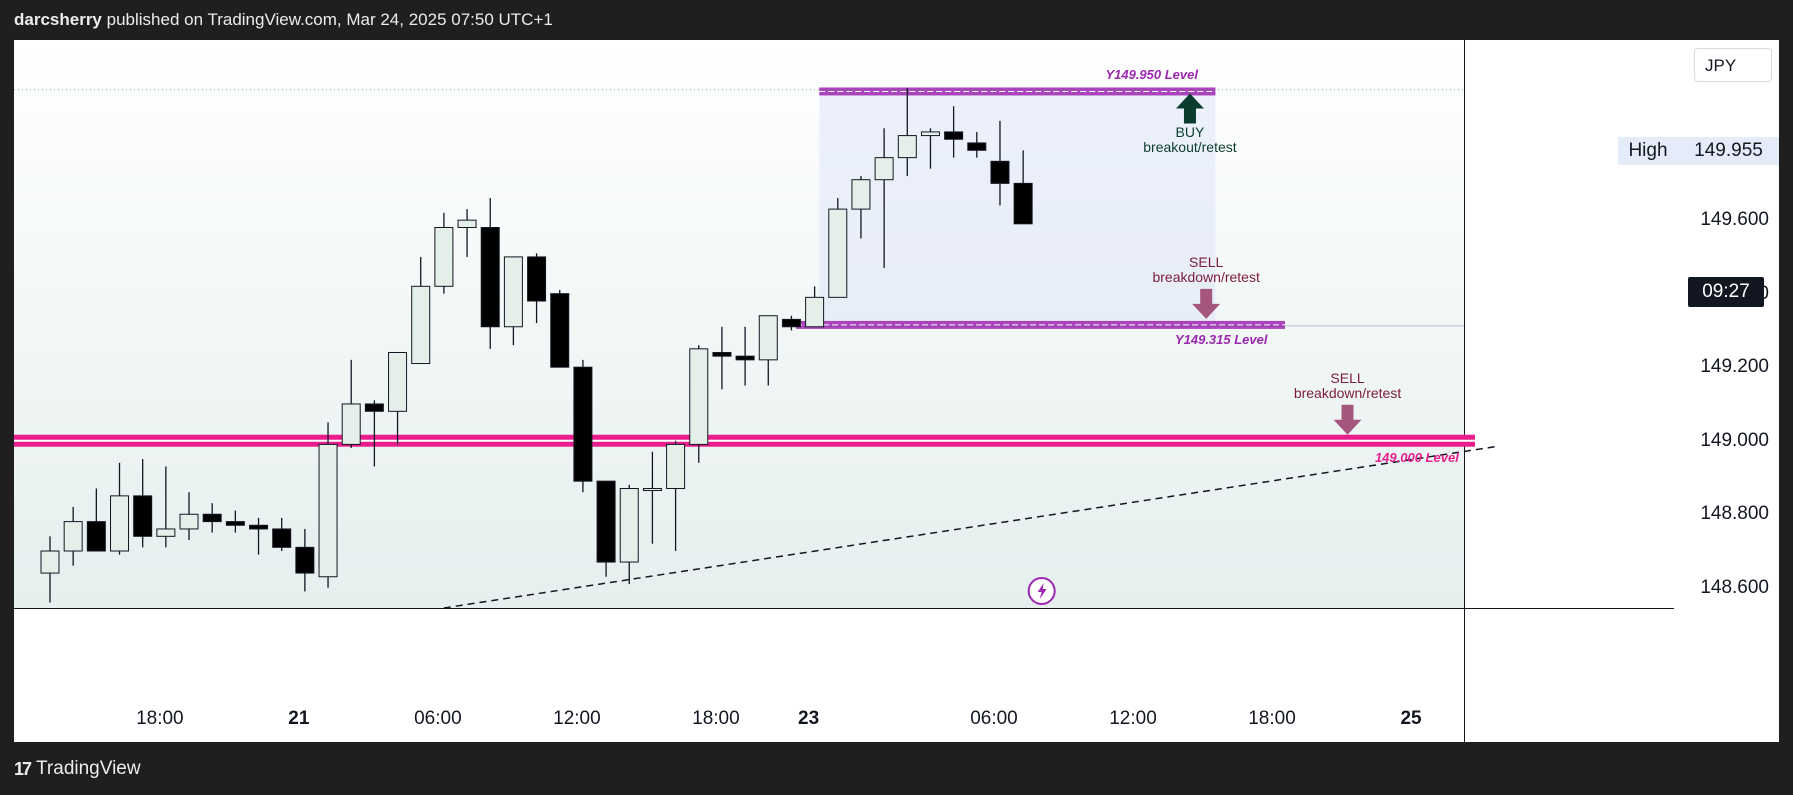  I want to click on sell-note-2: SELL breakdown/retest, so click(1347, 385).